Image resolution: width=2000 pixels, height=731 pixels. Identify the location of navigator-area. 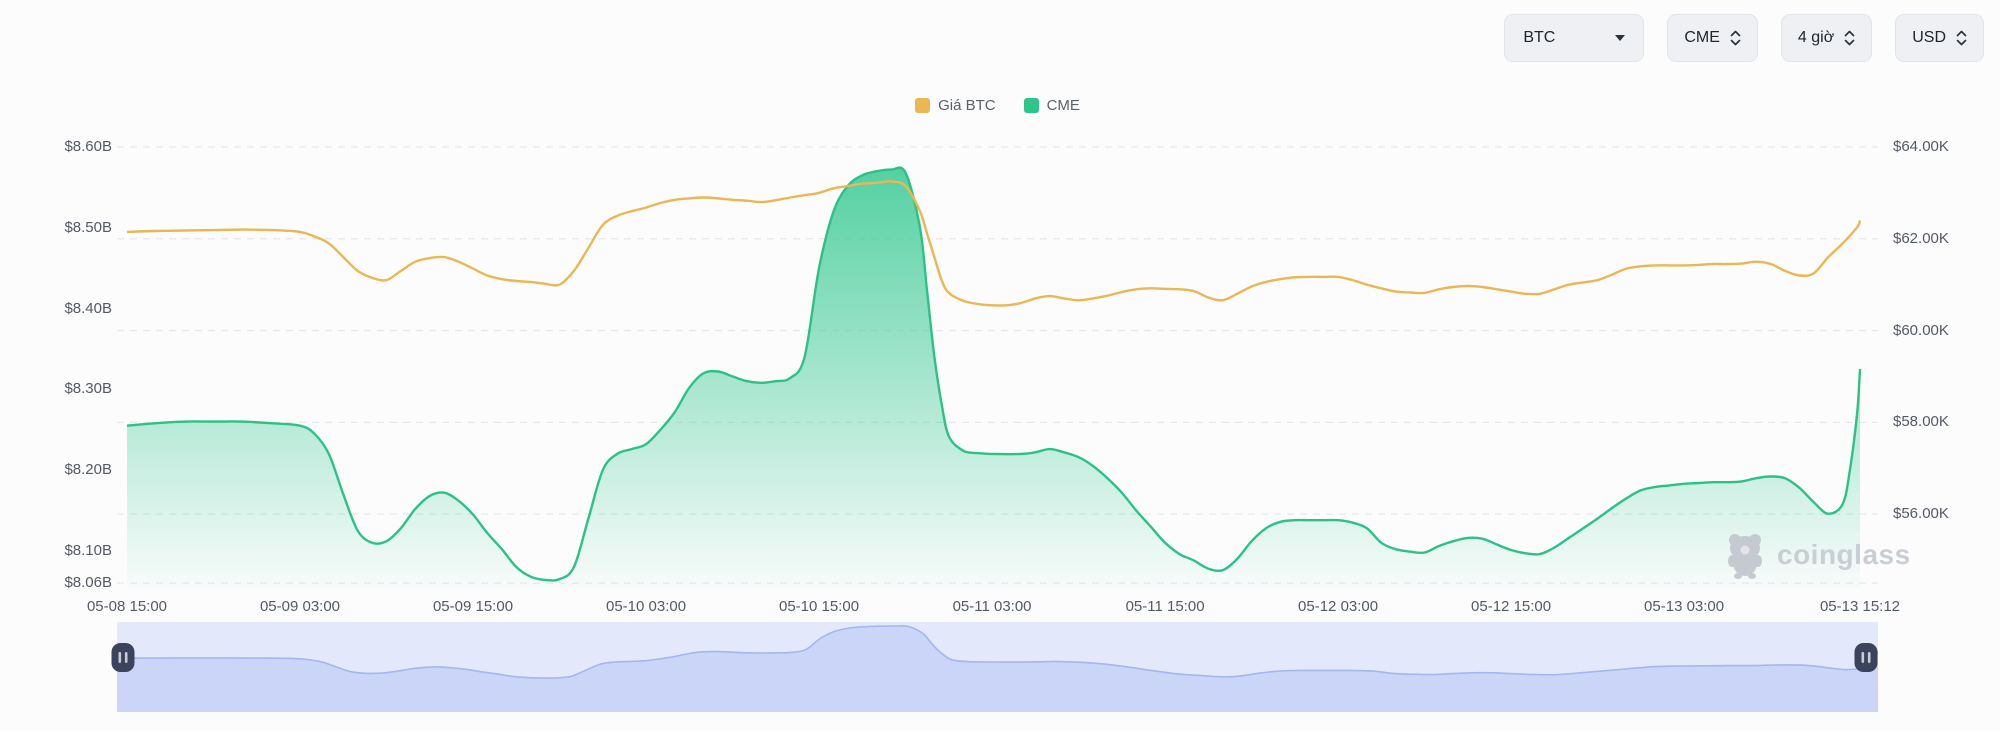
(997, 668).